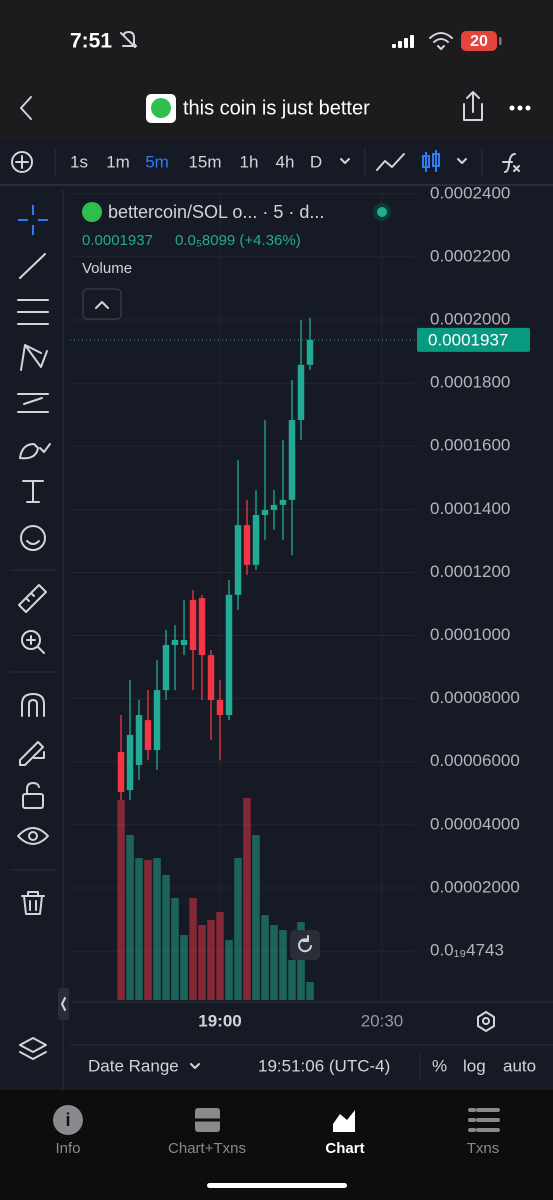  I want to click on nav-label: Txns, so click(483, 1148).